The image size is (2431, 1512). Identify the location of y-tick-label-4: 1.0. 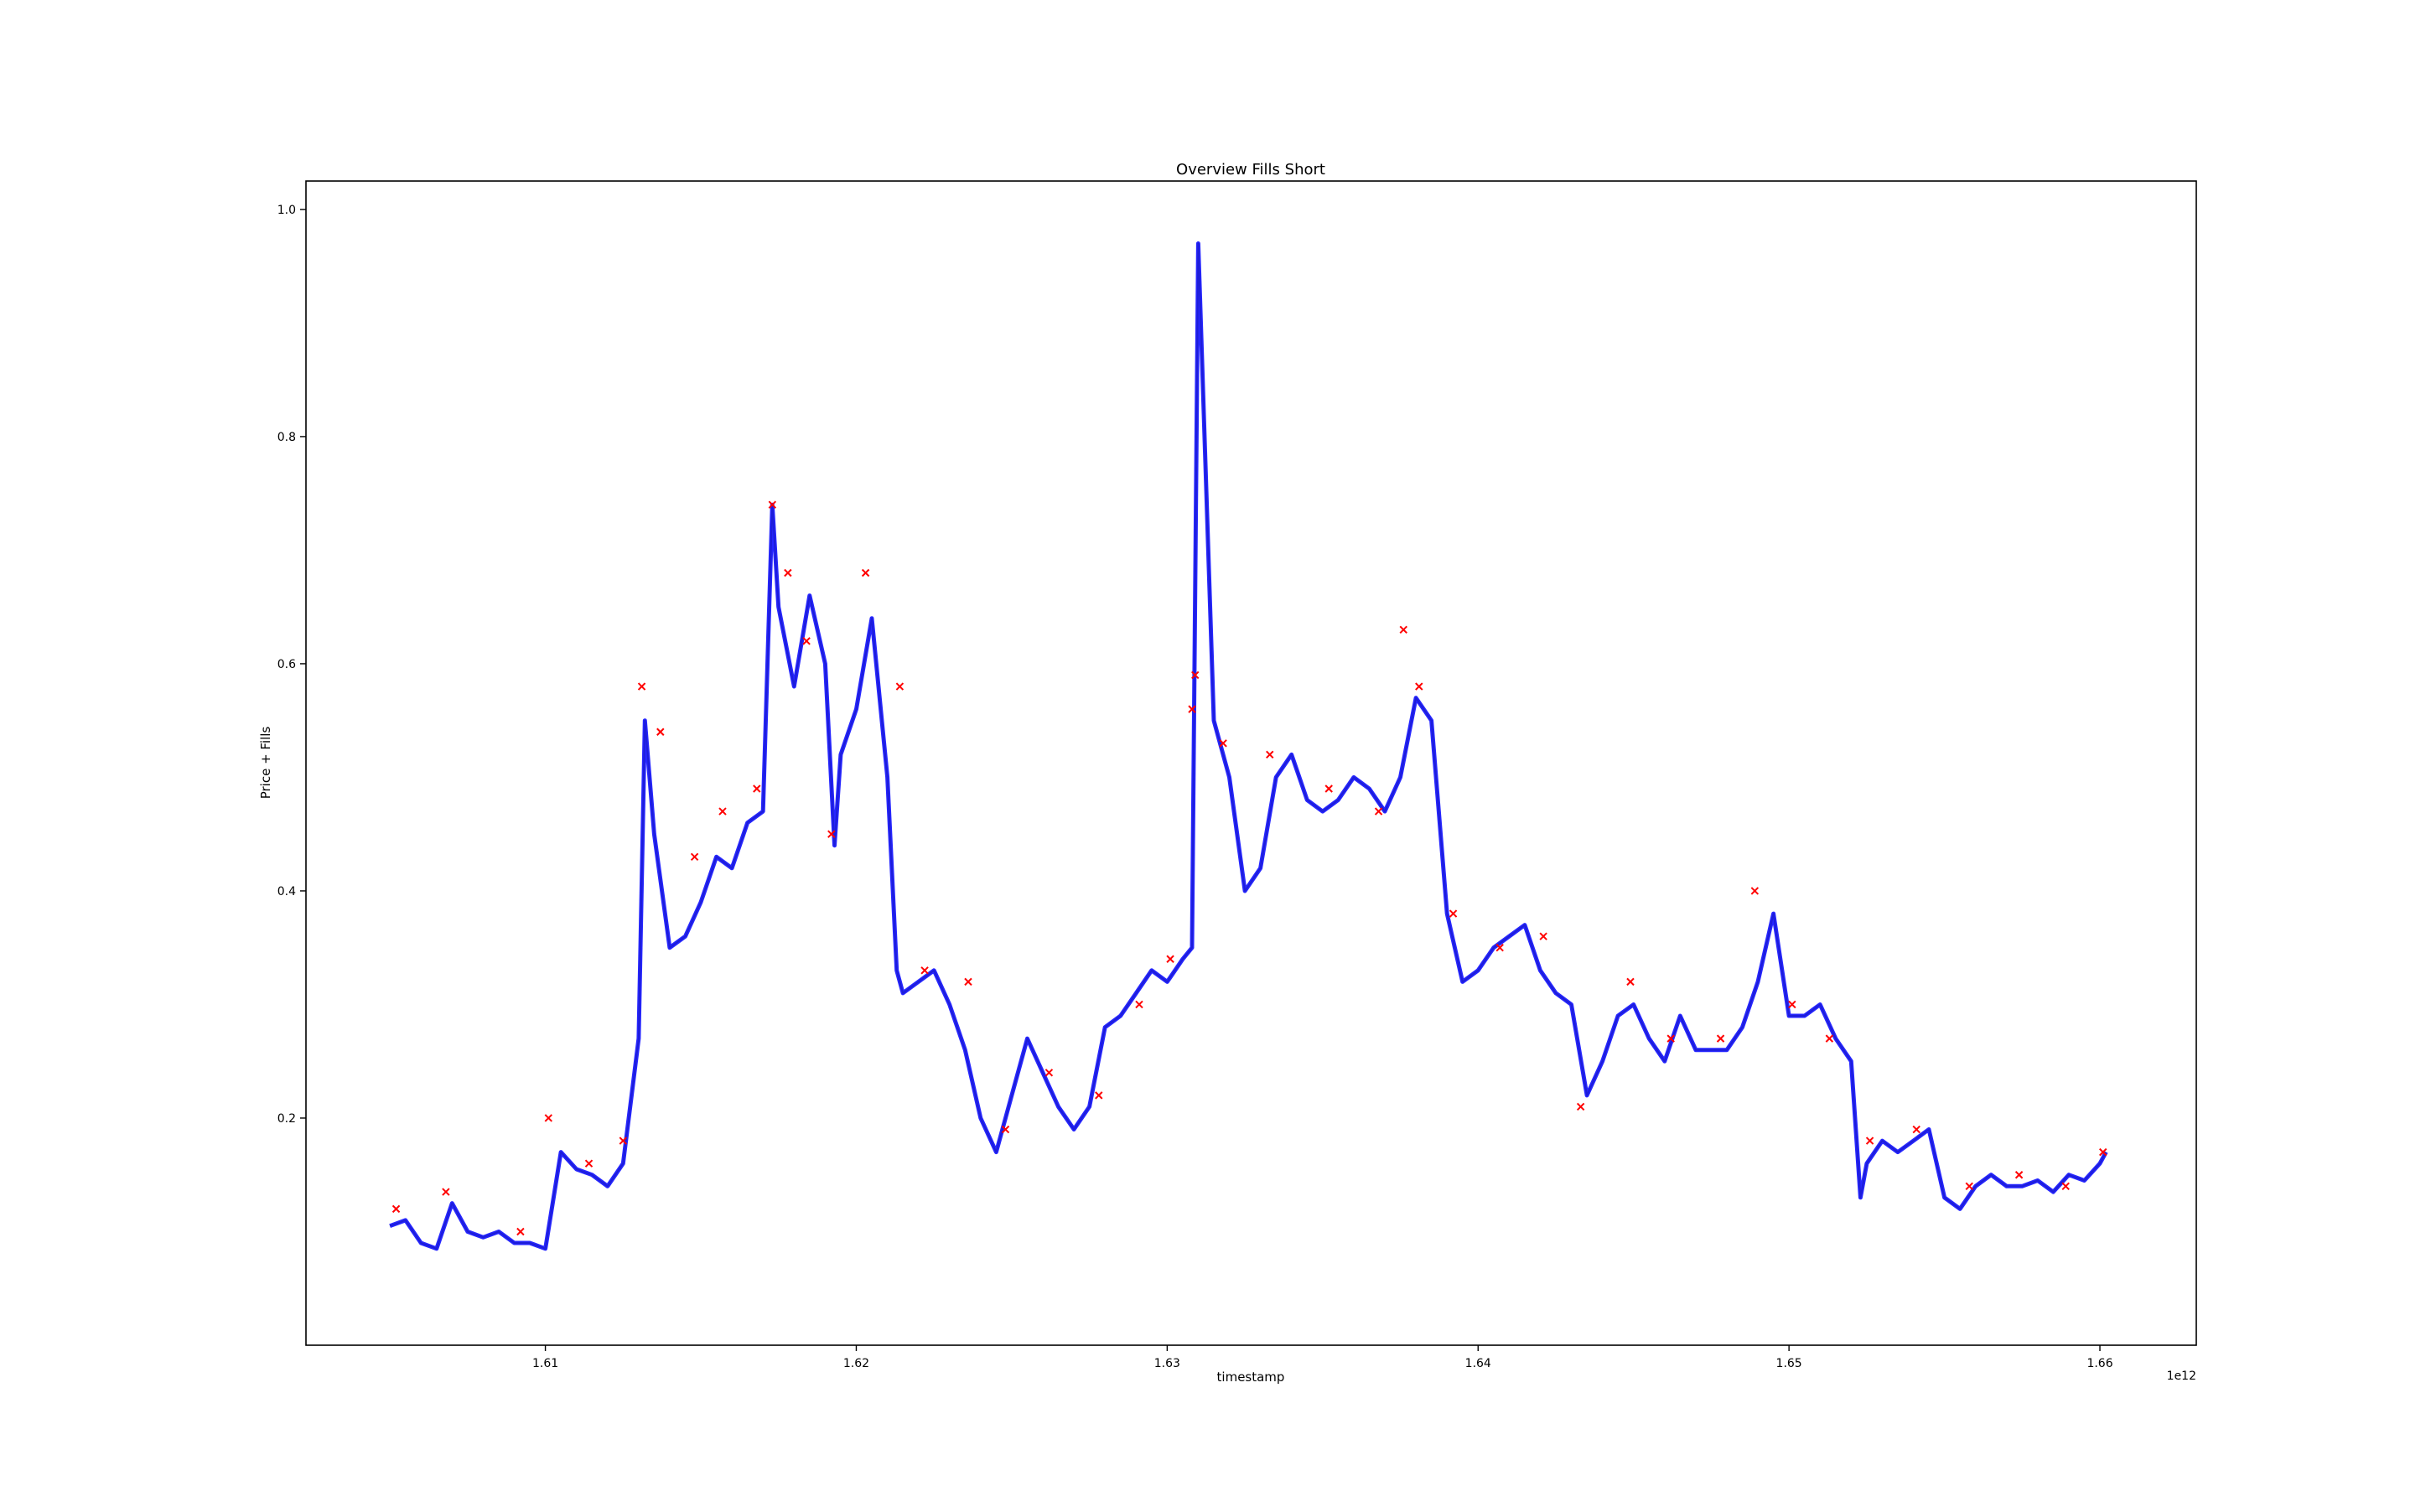
(286, 210).